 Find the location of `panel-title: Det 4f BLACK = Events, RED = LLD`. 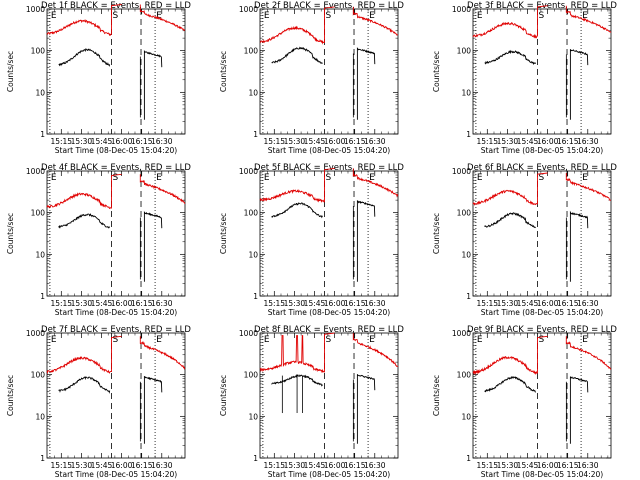

panel-title: Det 4f BLACK = Events, RED = LLD is located at coordinates (116, 168).